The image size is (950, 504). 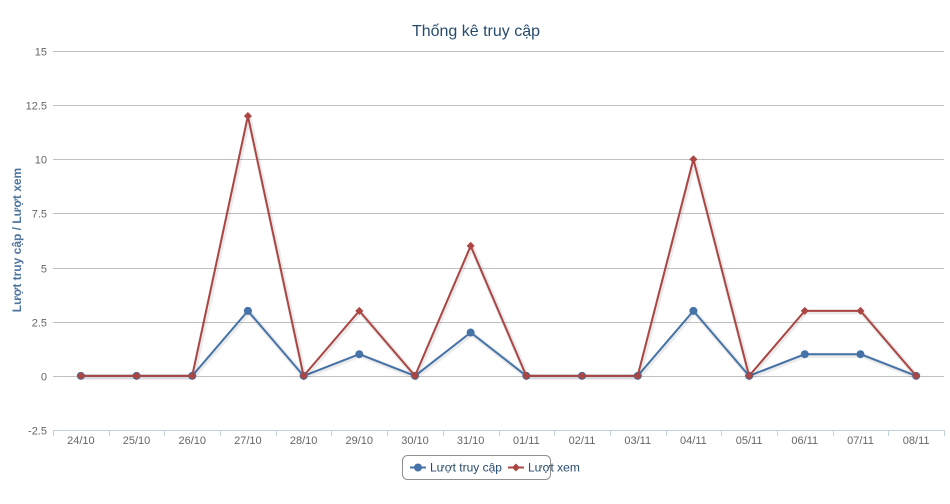 I want to click on diamond-marker-icon, so click(x=515, y=467).